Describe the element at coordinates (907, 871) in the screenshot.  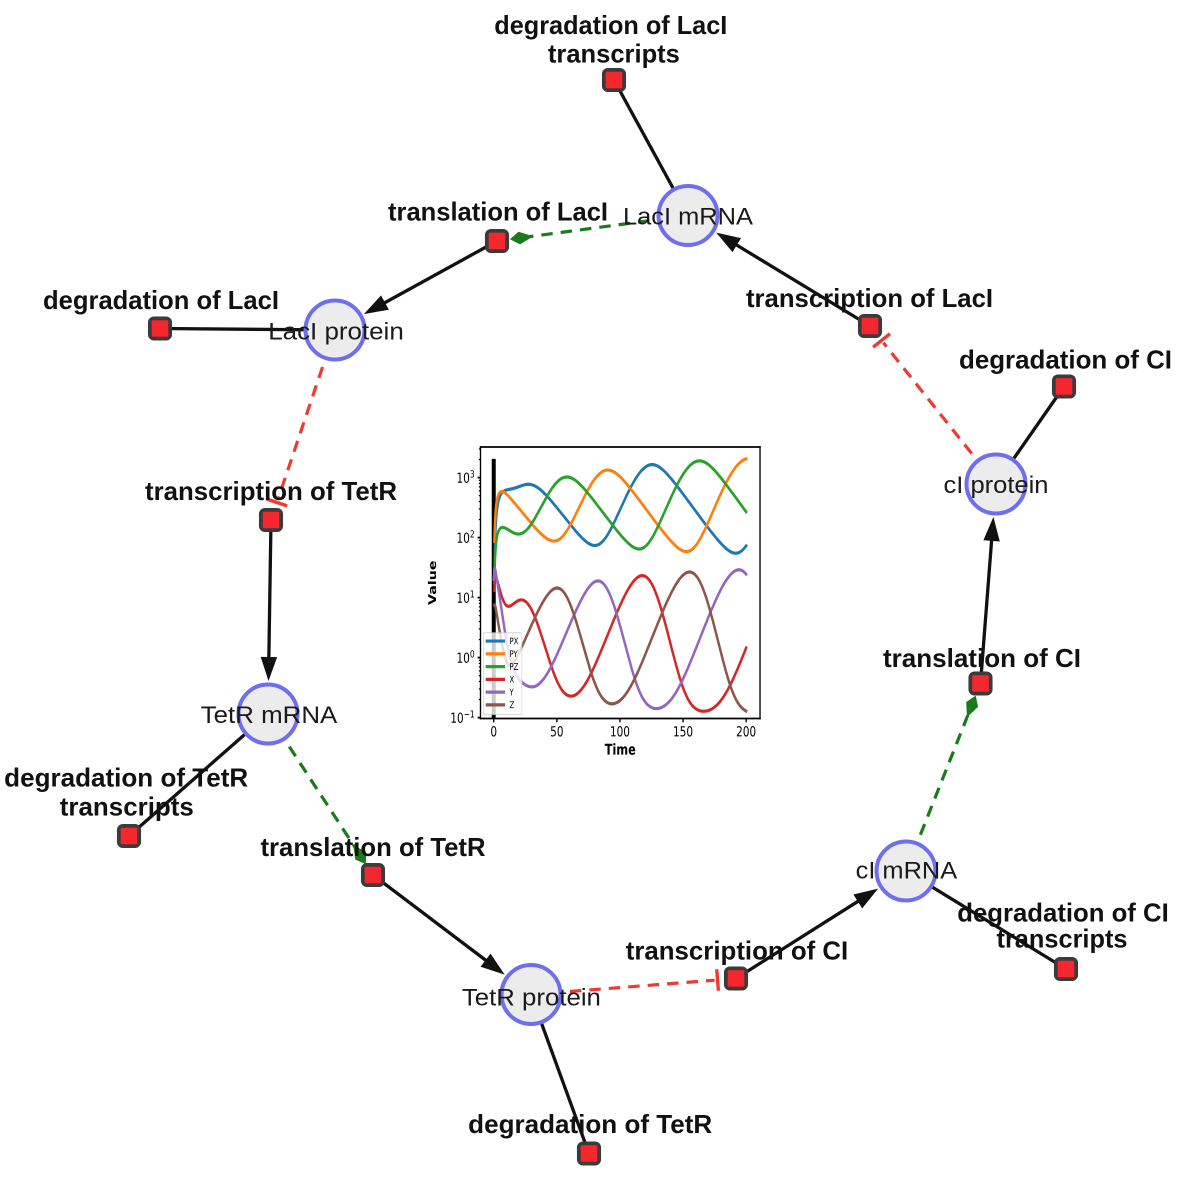
I see `svg-text: cI mRNA` at that location.